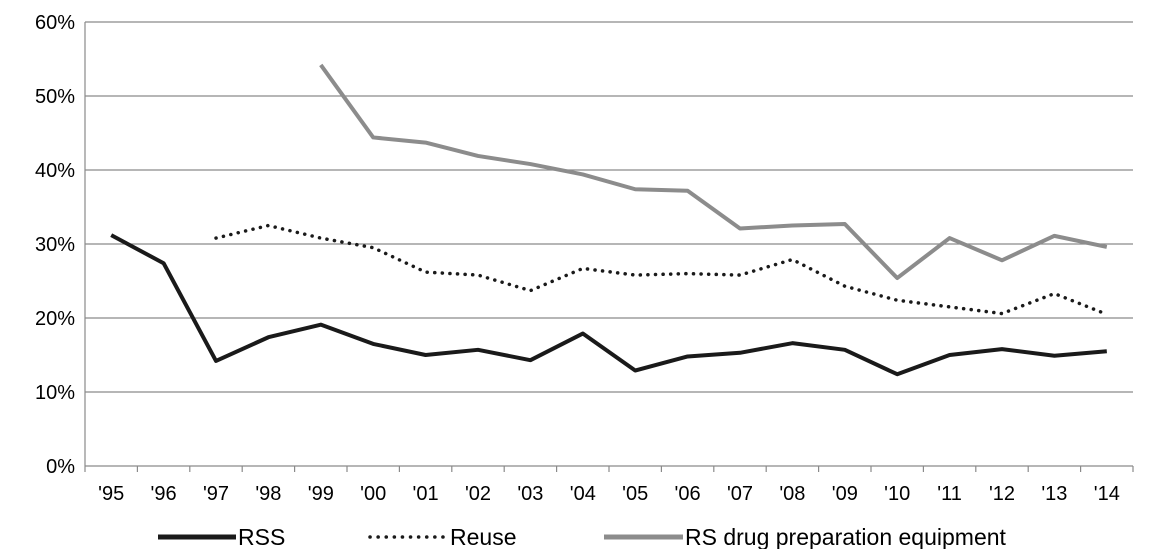 This screenshot has height=549, width=1157. I want to click on x-tick-label: '95, so click(111, 494).